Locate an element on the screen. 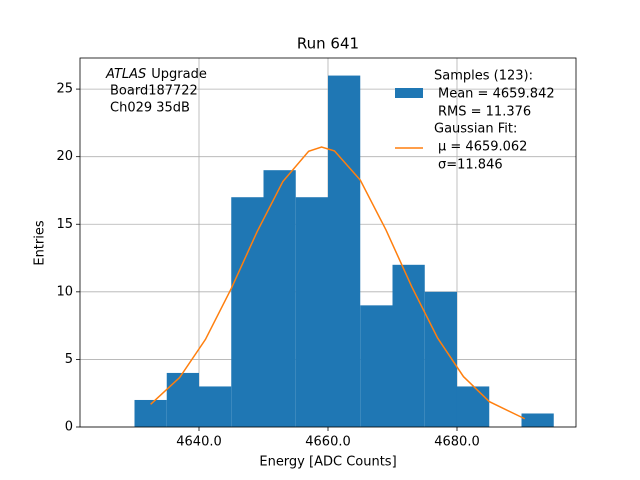 The image size is (640, 480). chart-title: Run 641 is located at coordinates (328, 44).